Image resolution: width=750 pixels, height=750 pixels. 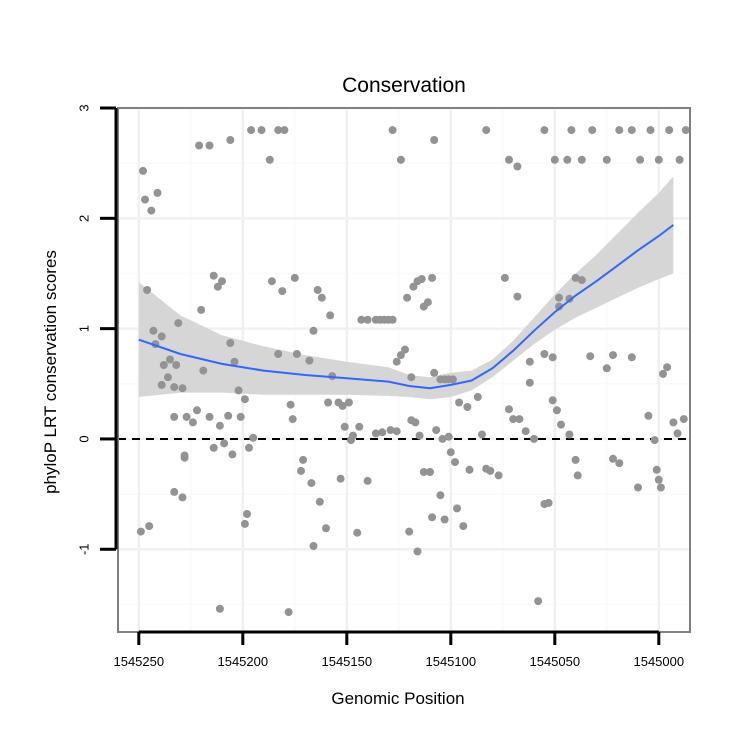 I want to click on y-axis: -1 0 1 2 3, so click(x=97, y=329).